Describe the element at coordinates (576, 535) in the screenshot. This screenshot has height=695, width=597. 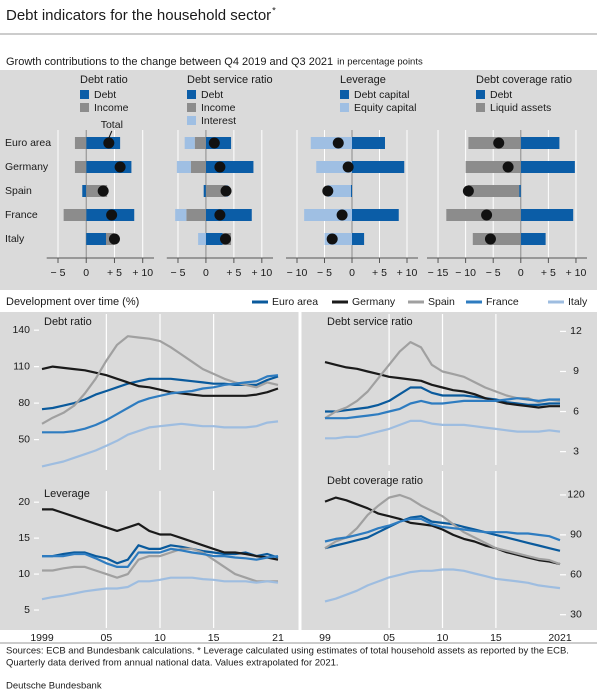
I see `y-tick-label: 90` at that location.